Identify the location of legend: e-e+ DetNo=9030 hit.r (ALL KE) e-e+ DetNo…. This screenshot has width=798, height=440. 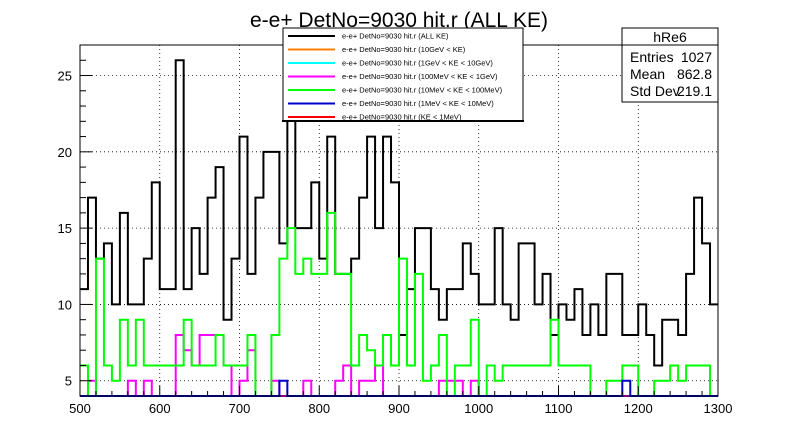
(403, 74).